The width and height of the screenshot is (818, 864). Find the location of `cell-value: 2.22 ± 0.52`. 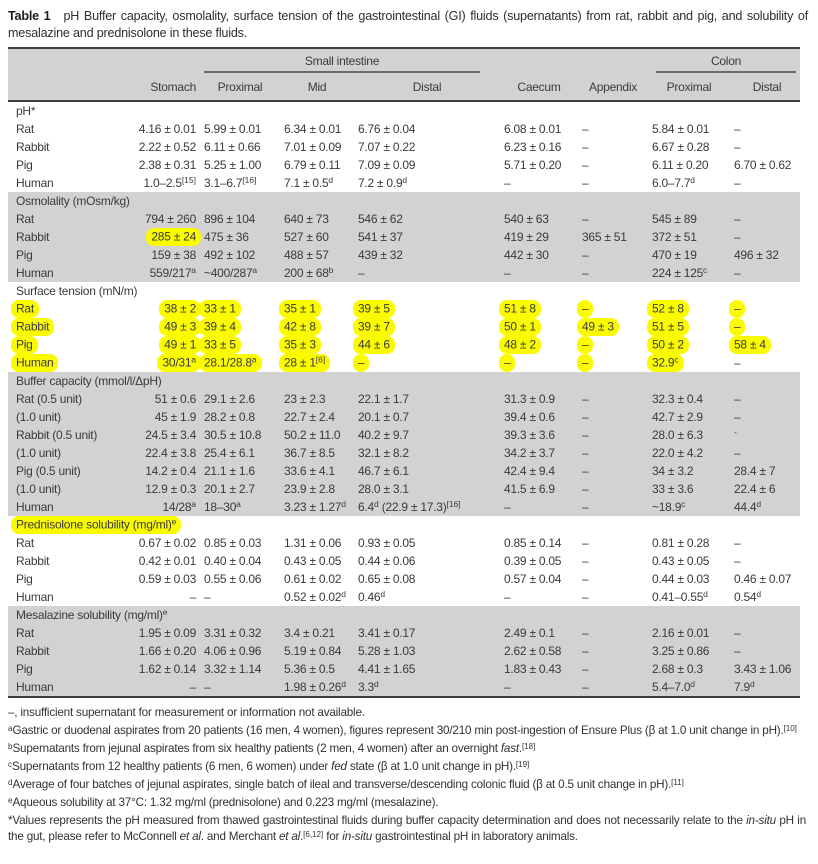

cell-value: 2.22 ± 0.52 is located at coordinates (156, 147).